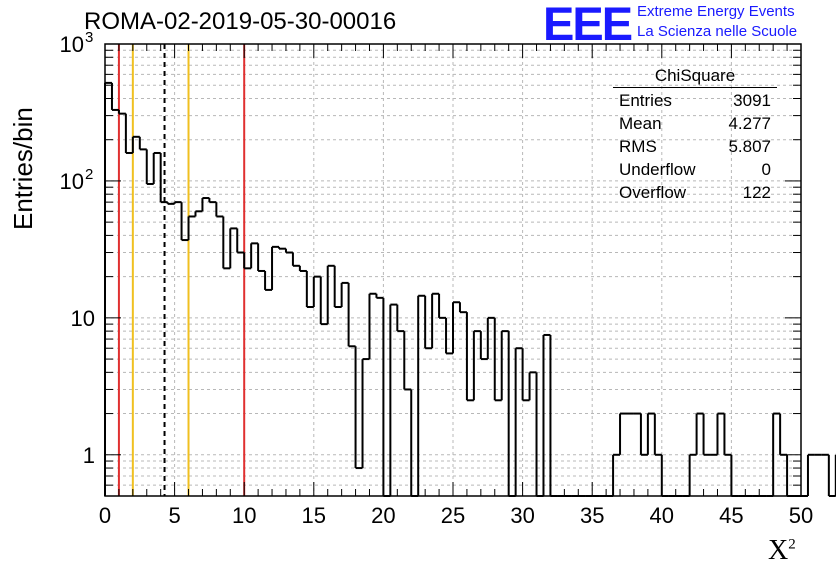 The width and height of the screenshot is (836, 572). Describe the element at coordinates (695, 100) in the screenshot. I see `stats-row-entries: Entries 3091` at that location.